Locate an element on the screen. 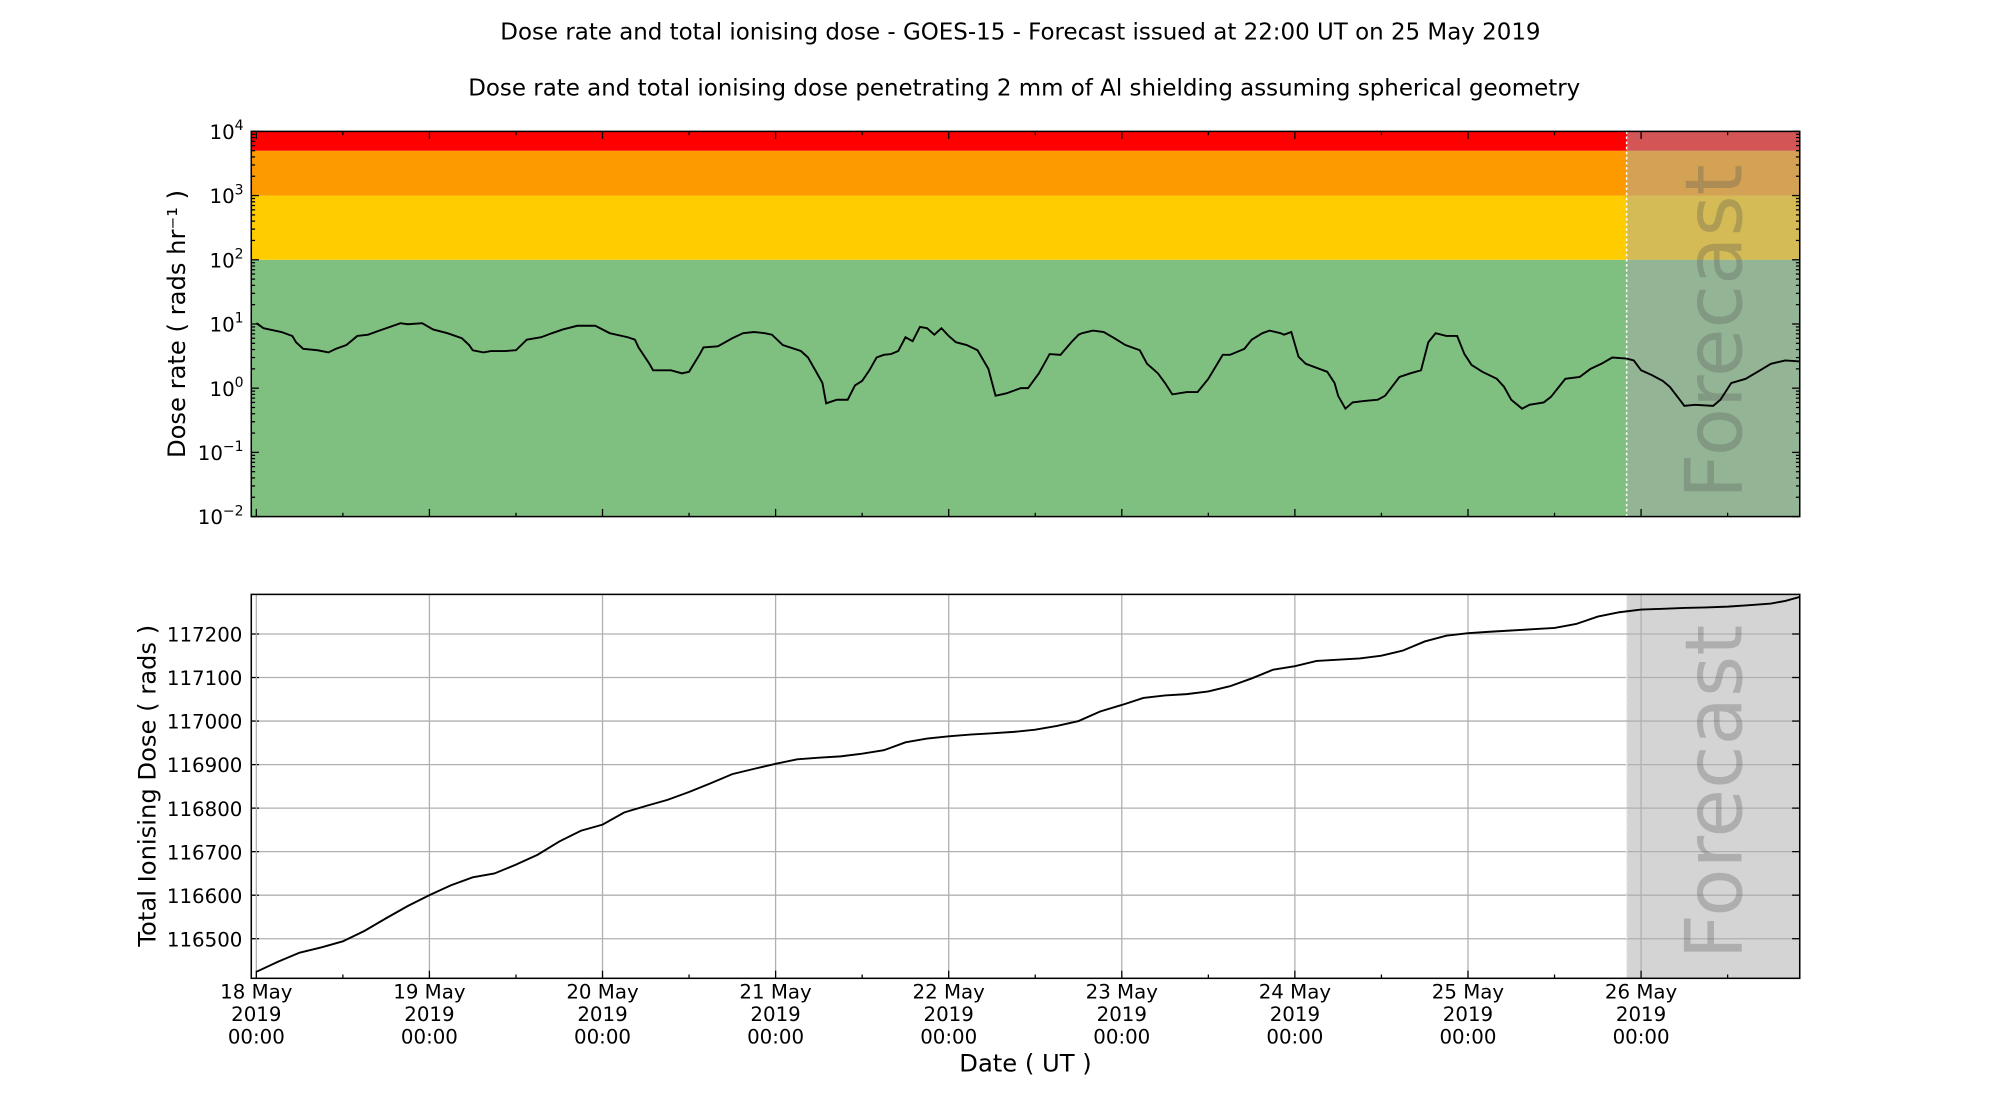  y-tick-label: 10⁴ is located at coordinates (227, 131).